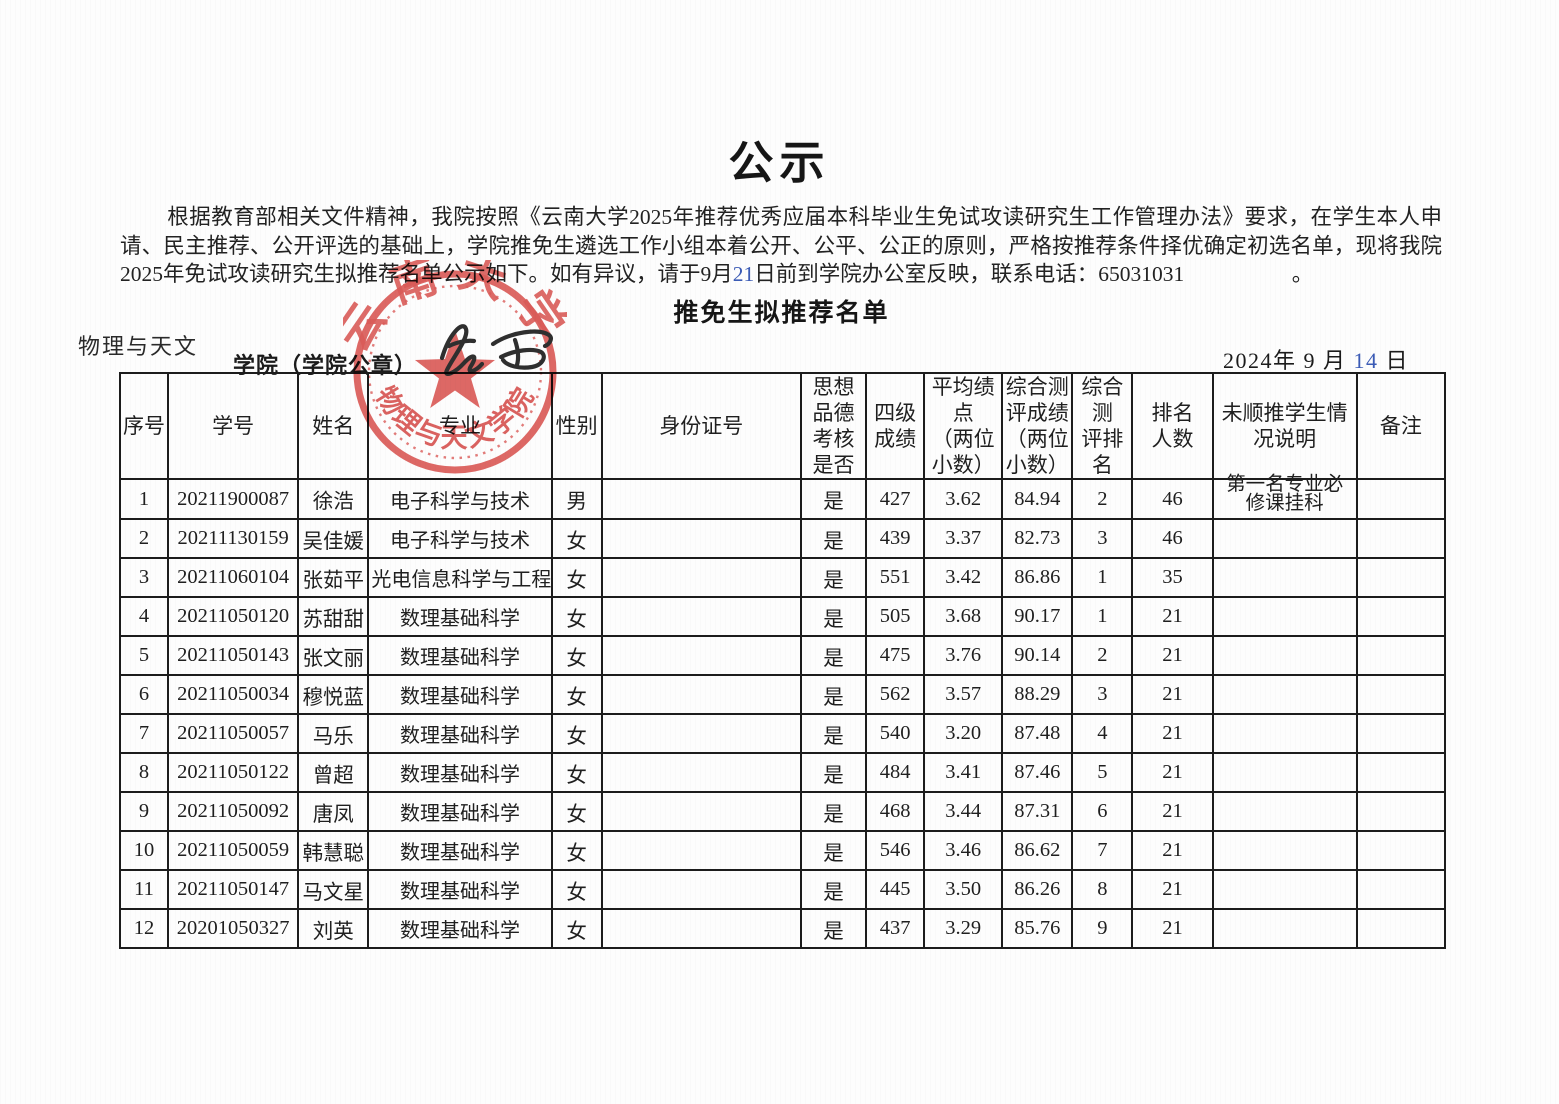  Describe the element at coordinates (1102, 928) in the screenshot. I see `cell-comprehensive-rank: 9` at that location.